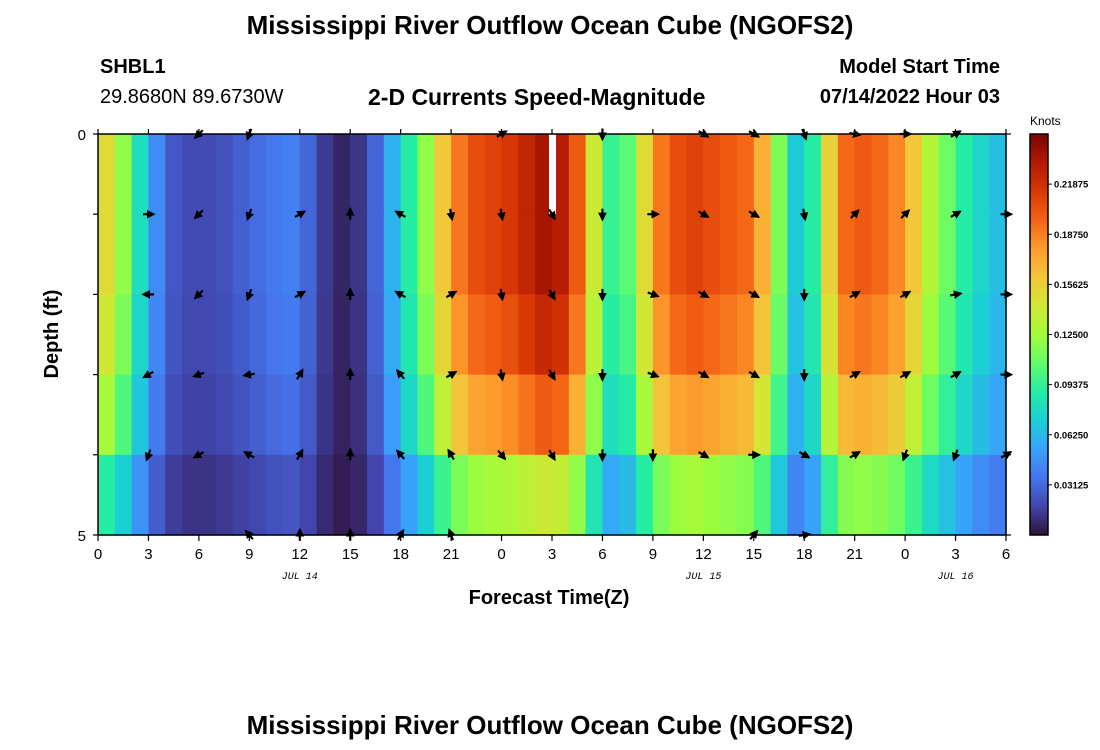 The image size is (1100, 750). Describe the element at coordinates (1045, 121) in the screenshot. I see `colorbar-label: Knots` at that location.